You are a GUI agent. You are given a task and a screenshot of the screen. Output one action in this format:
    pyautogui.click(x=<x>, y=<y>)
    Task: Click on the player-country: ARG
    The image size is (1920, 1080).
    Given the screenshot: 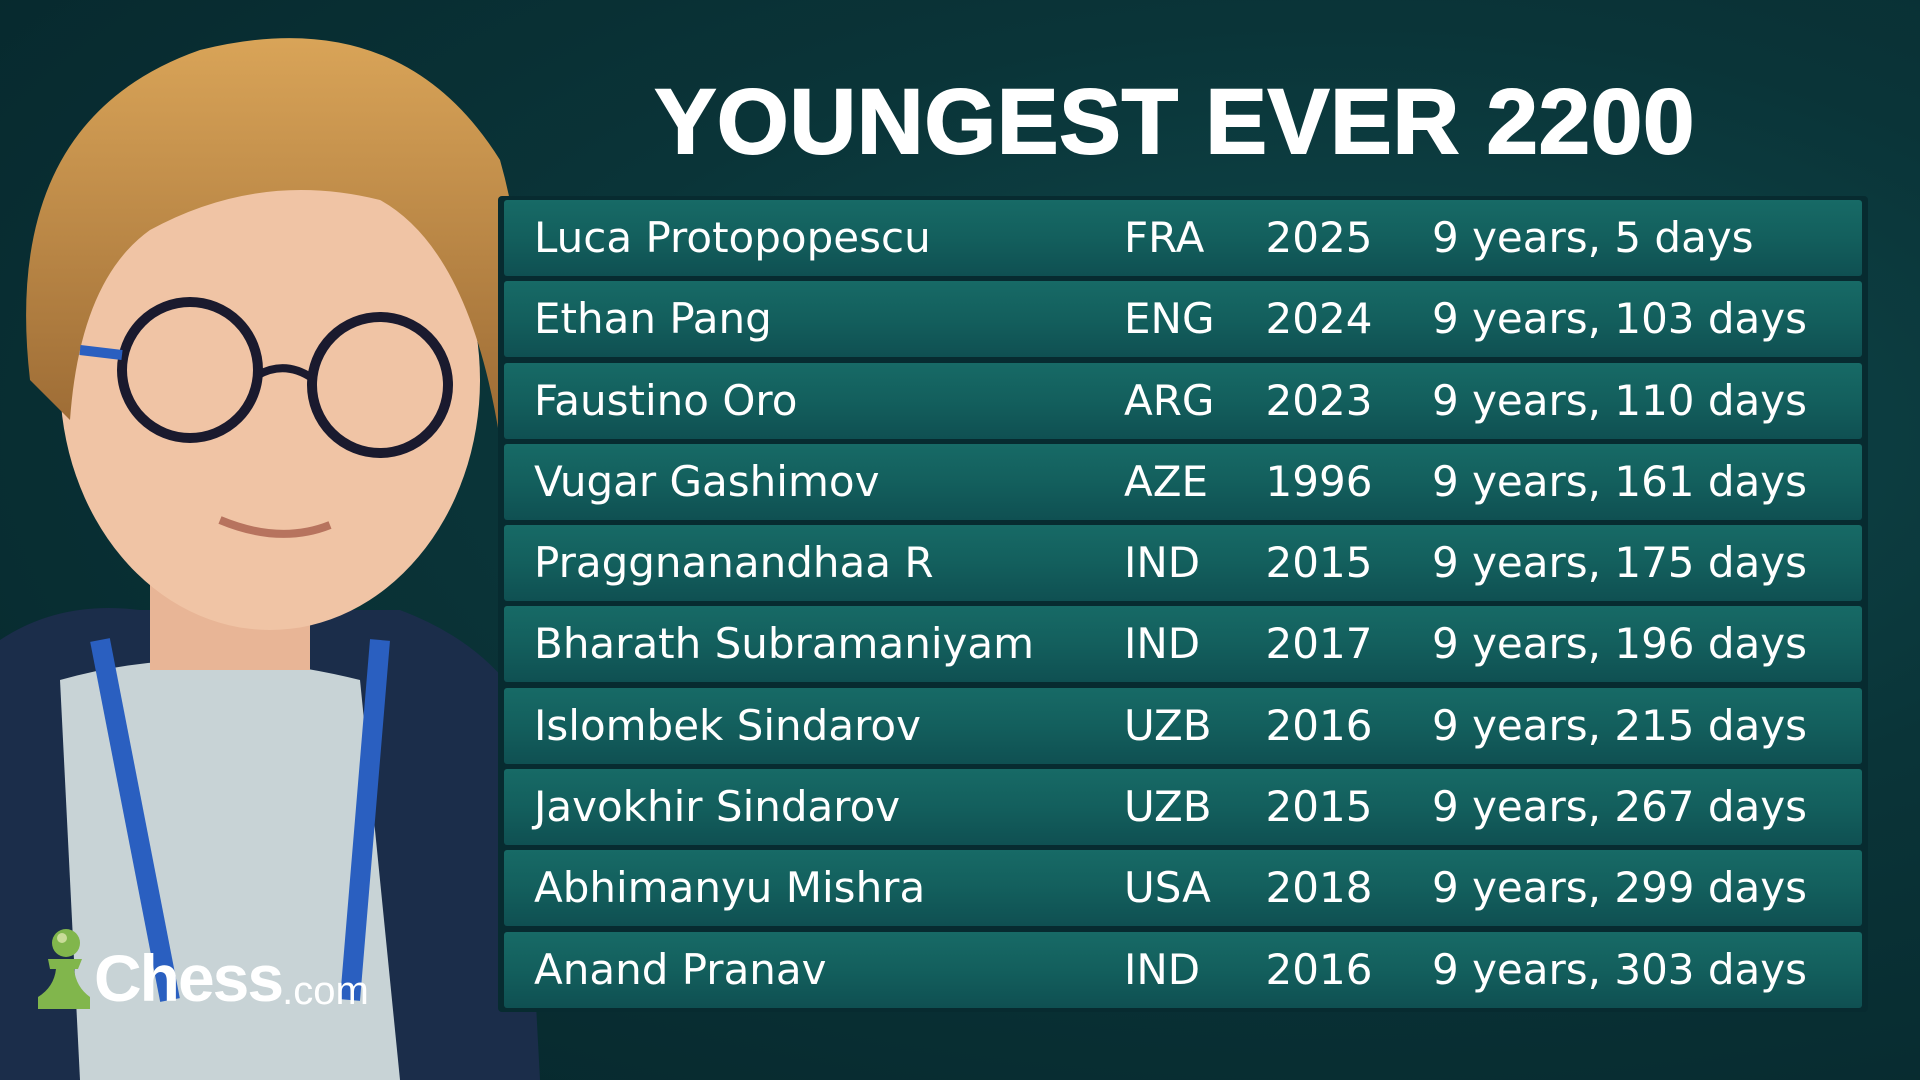 What is the action you would take?
    pyautogui.click(x=1169, y=400)
    